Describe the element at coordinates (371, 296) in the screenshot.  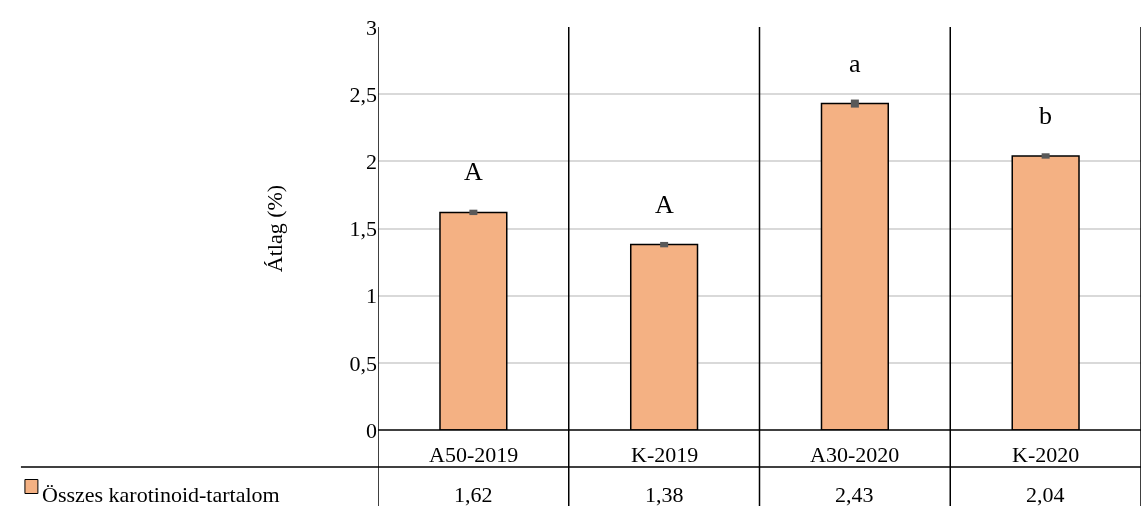
I see `y-tick-label: 1` at that location.